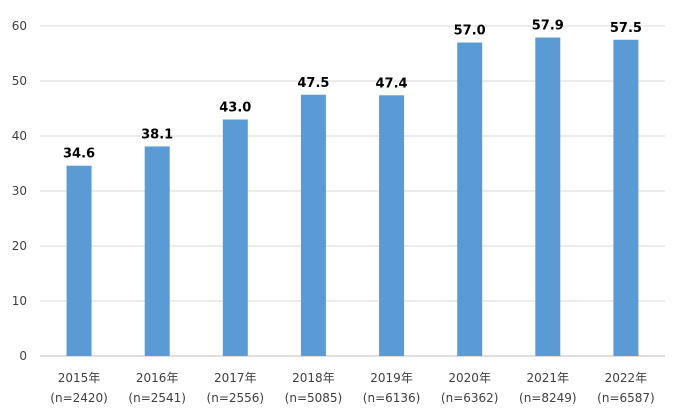  I want to click on y-tick-label: 20, so click(19, 246).